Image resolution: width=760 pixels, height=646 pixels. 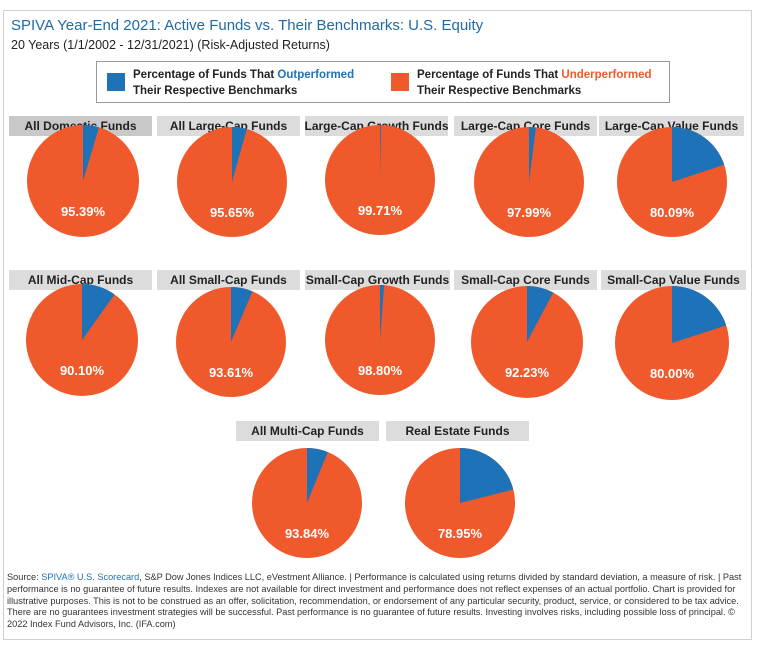 What do you see at coordinates (380, 370) in the screenshot?
I see `pie-data-label: 98.80%` at bounding box center [380, 370].